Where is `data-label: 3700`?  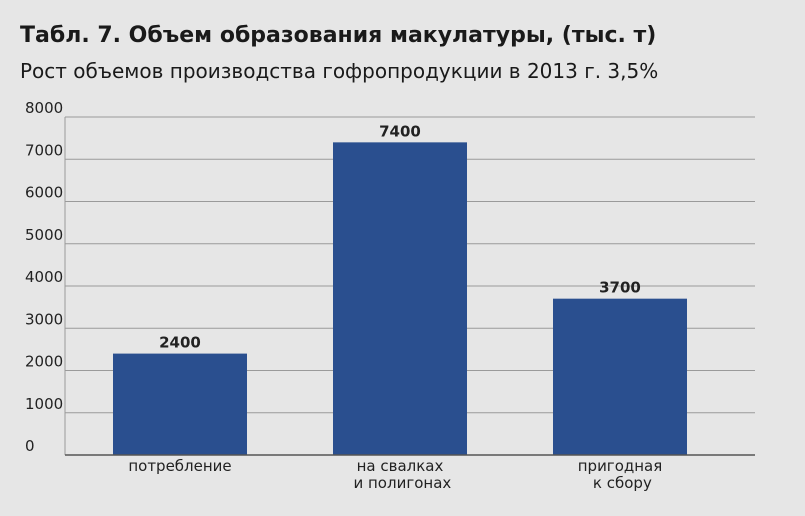 data-label: 3700 is located at coordinates (620, 288).